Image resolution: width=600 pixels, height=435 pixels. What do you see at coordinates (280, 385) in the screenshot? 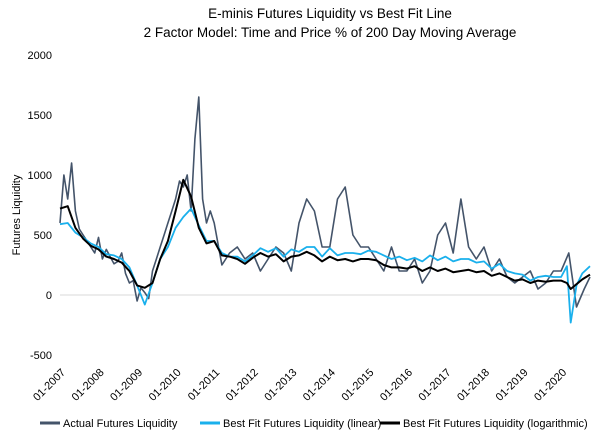
I see `x-tick-label: 01-2013` at bounding box center [280, 385].